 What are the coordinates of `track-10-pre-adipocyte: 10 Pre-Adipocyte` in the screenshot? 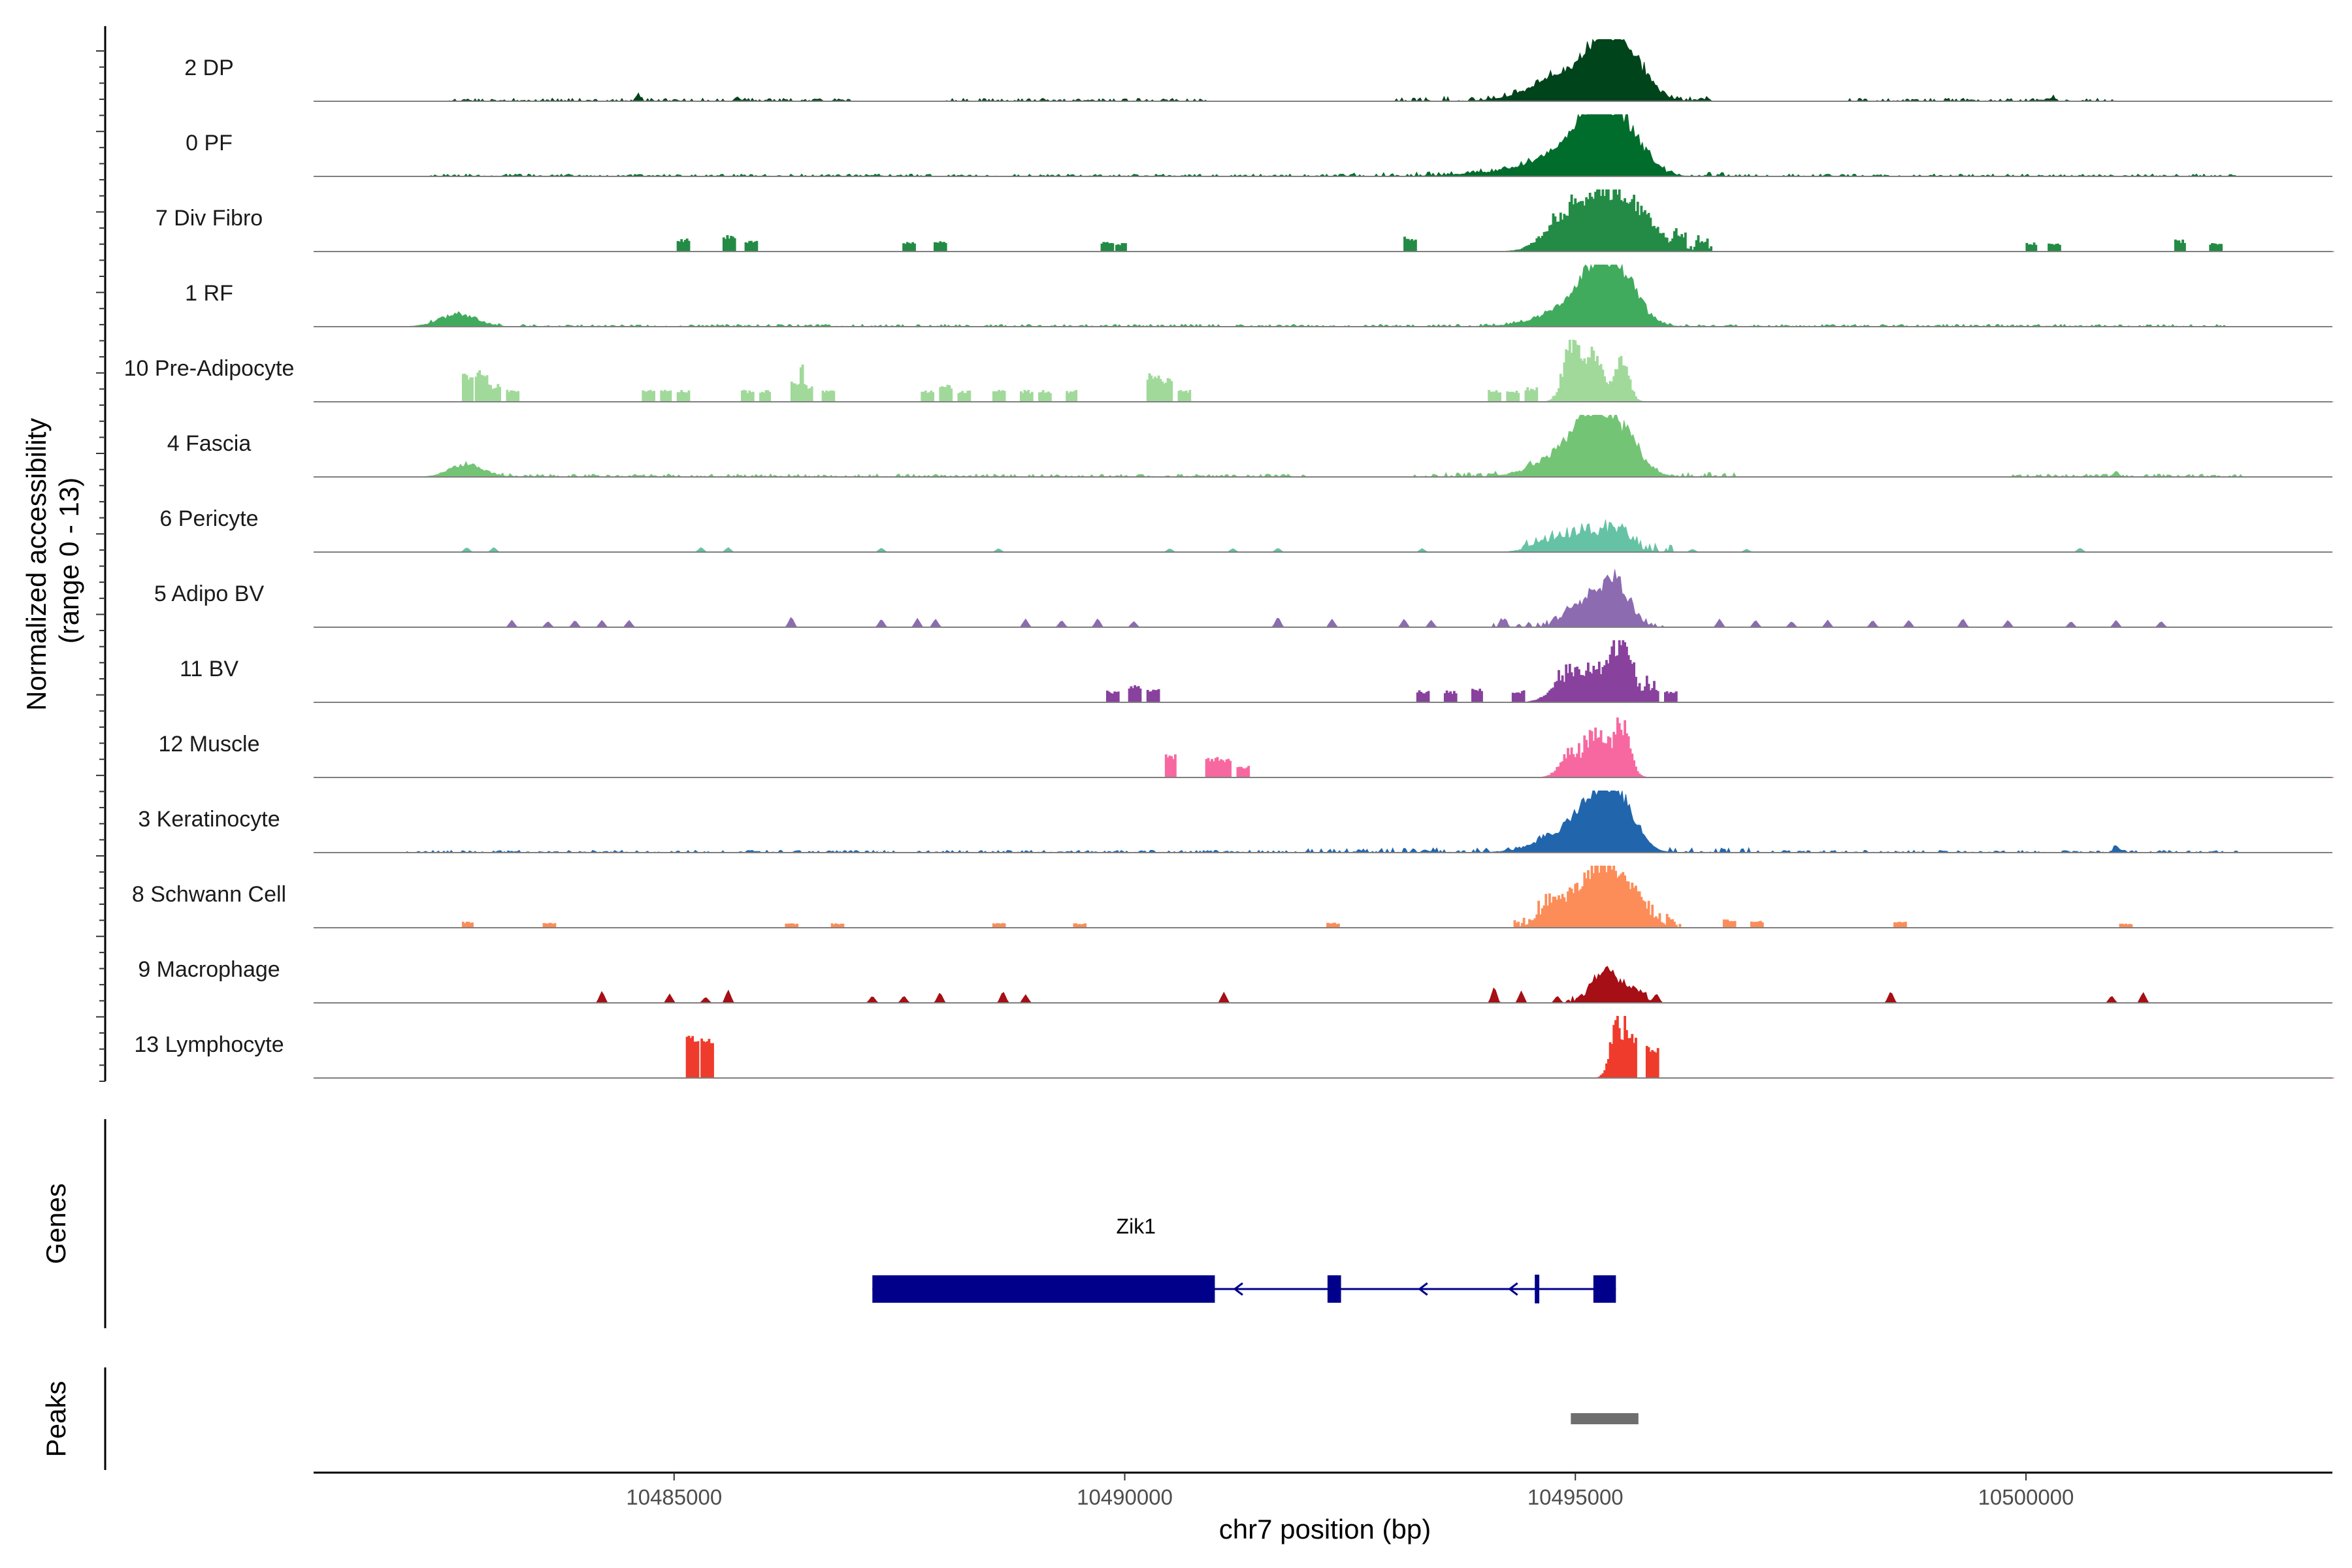 It's located at (1229, 371).